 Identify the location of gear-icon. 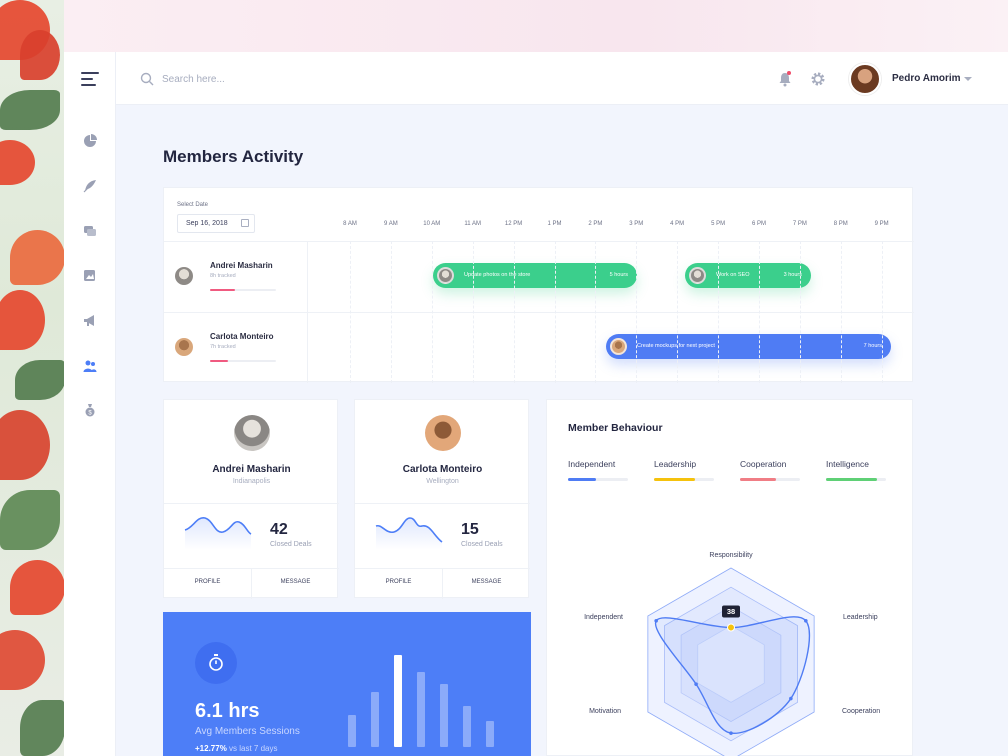
(818, 79).